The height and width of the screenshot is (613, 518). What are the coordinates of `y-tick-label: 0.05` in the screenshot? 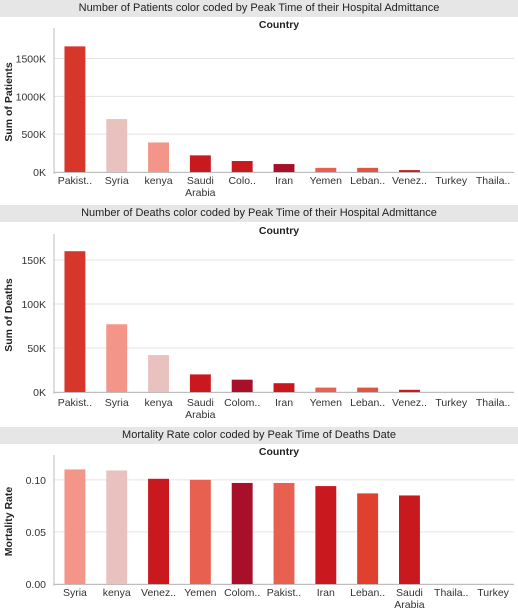 It's located at (36, 533).